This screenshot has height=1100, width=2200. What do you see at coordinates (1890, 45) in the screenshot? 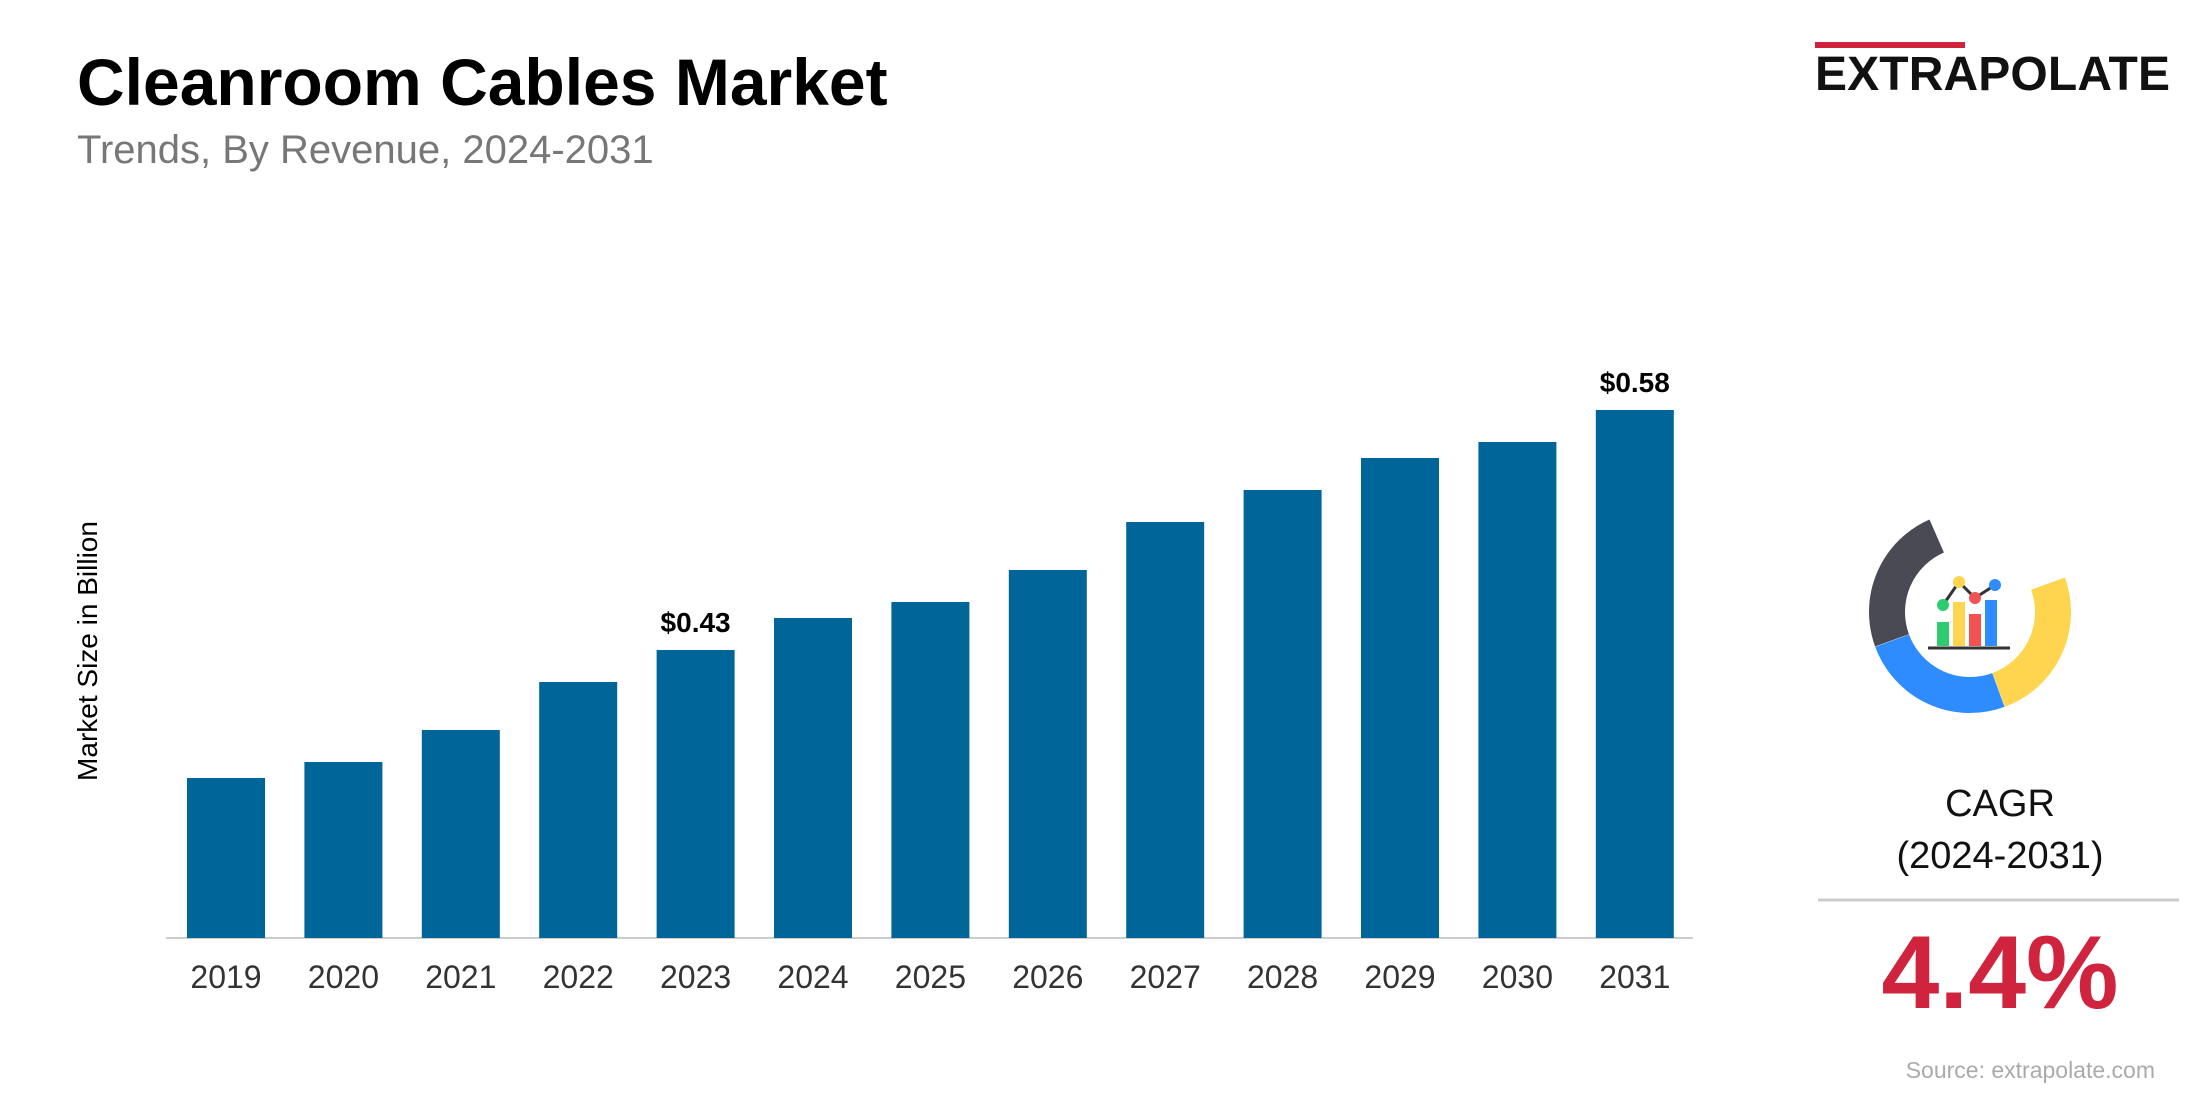
I see `logo-accent` at bounding box center [1890, 45].